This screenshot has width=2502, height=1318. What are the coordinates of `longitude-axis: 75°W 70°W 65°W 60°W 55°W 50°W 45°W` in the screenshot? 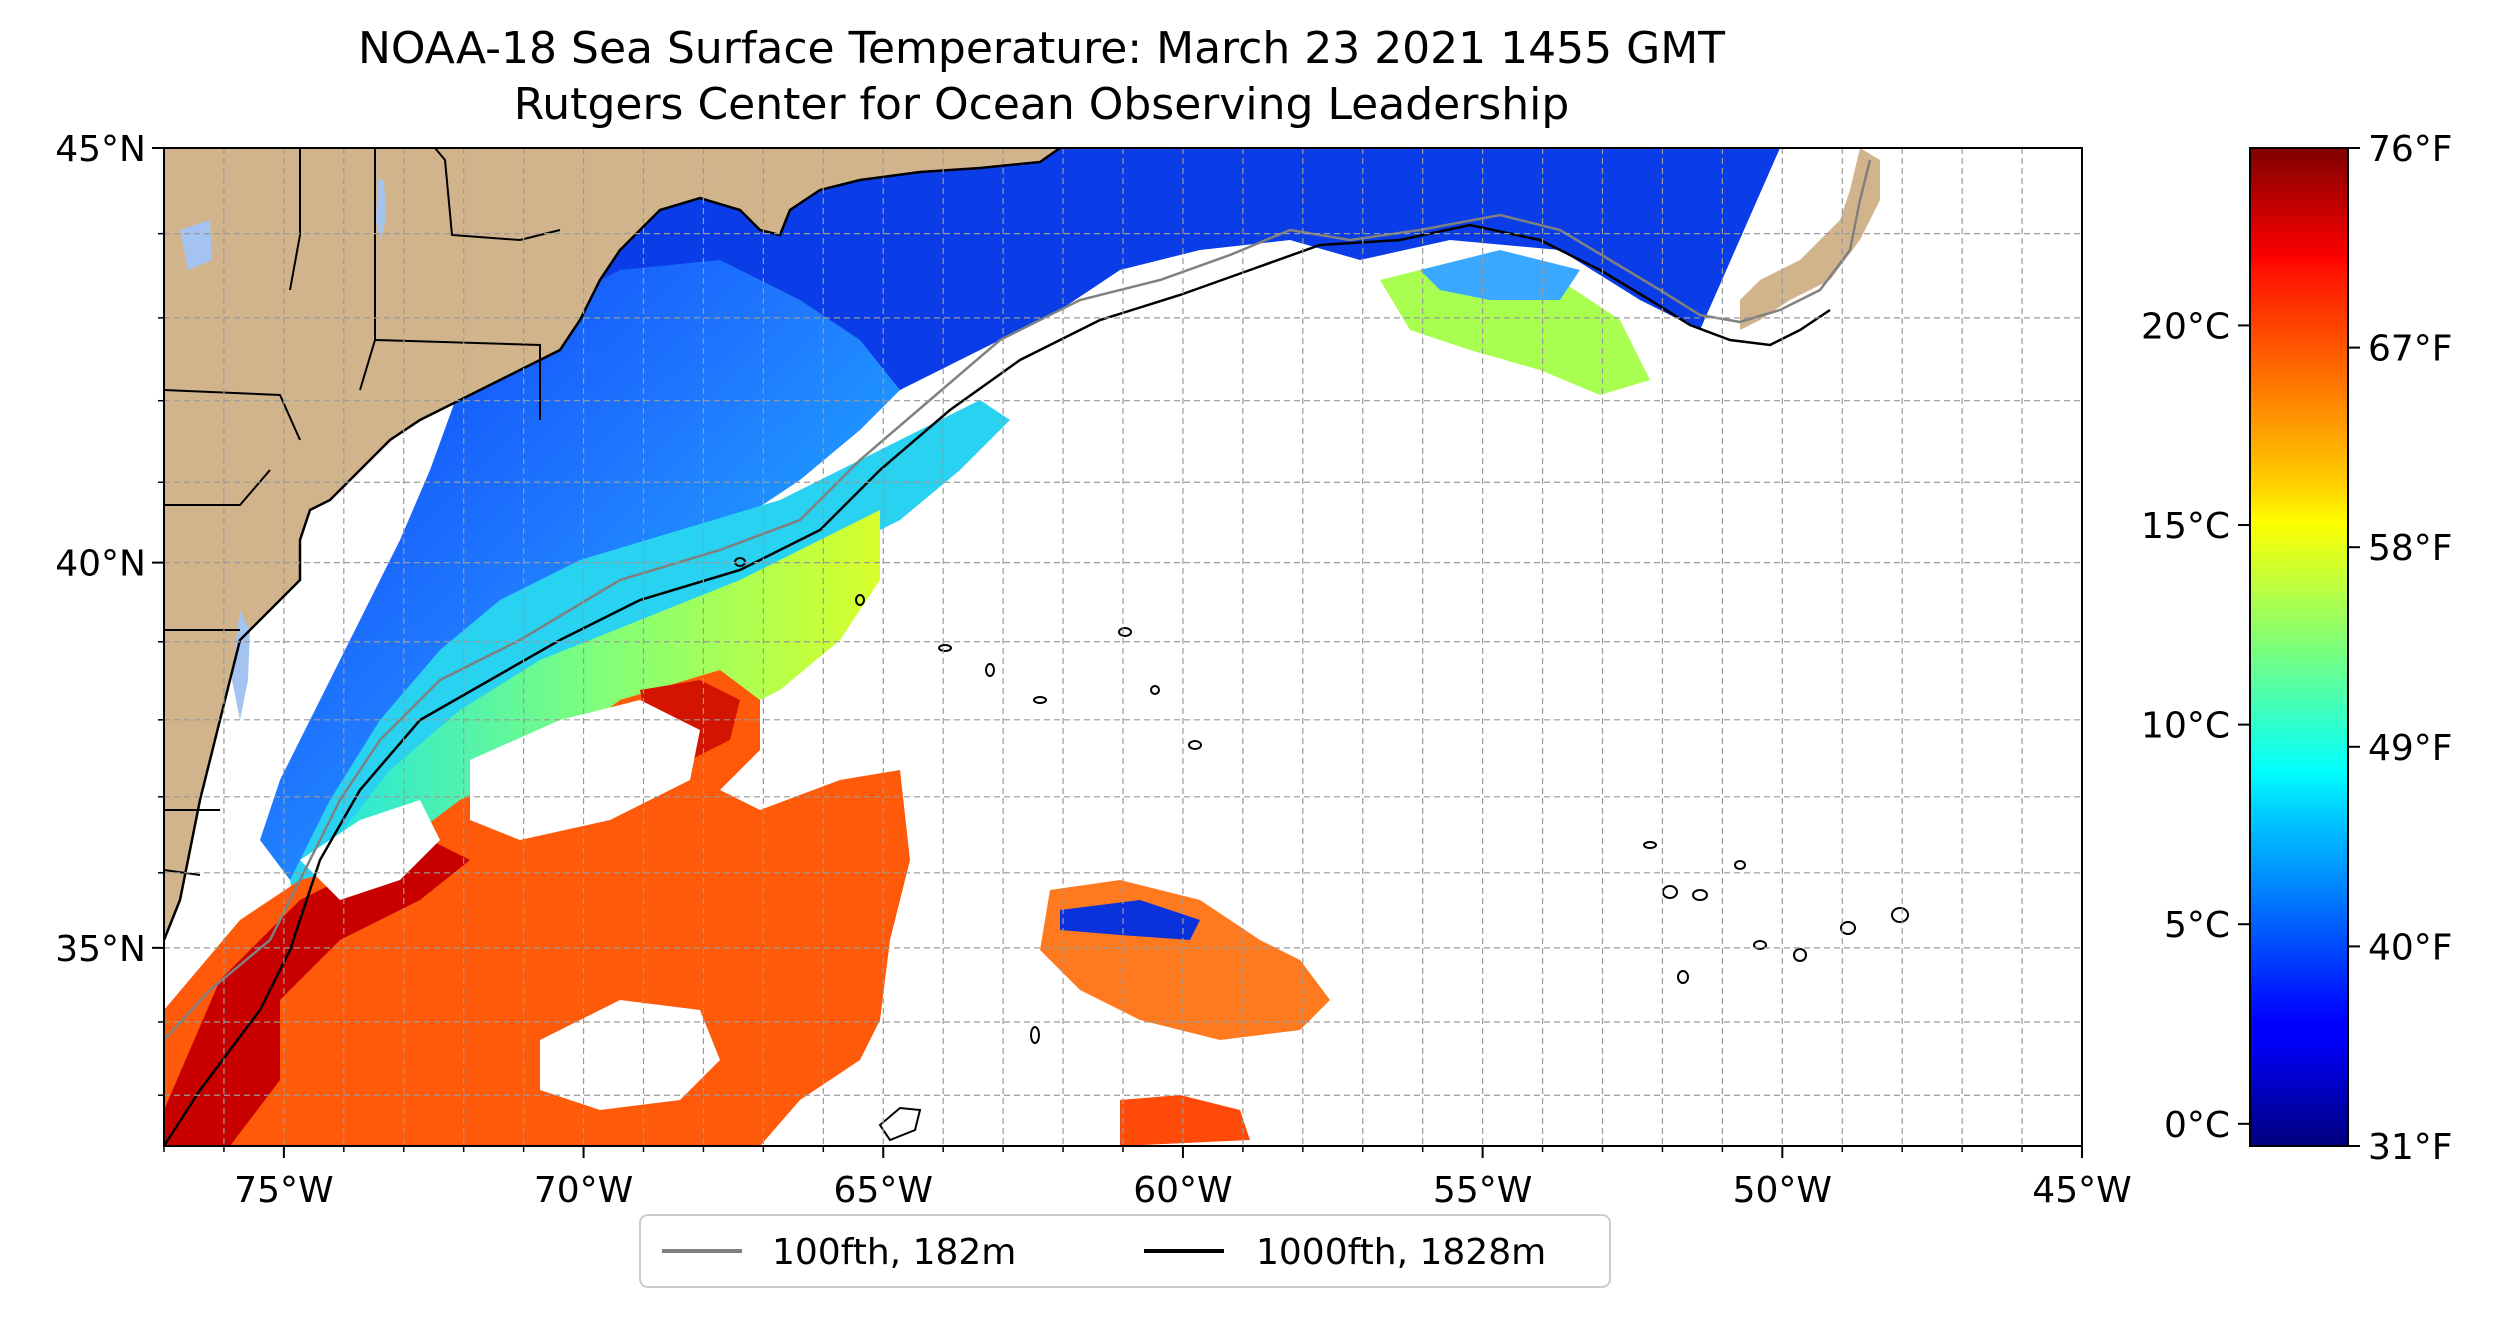 It's located at (1183, 1178).